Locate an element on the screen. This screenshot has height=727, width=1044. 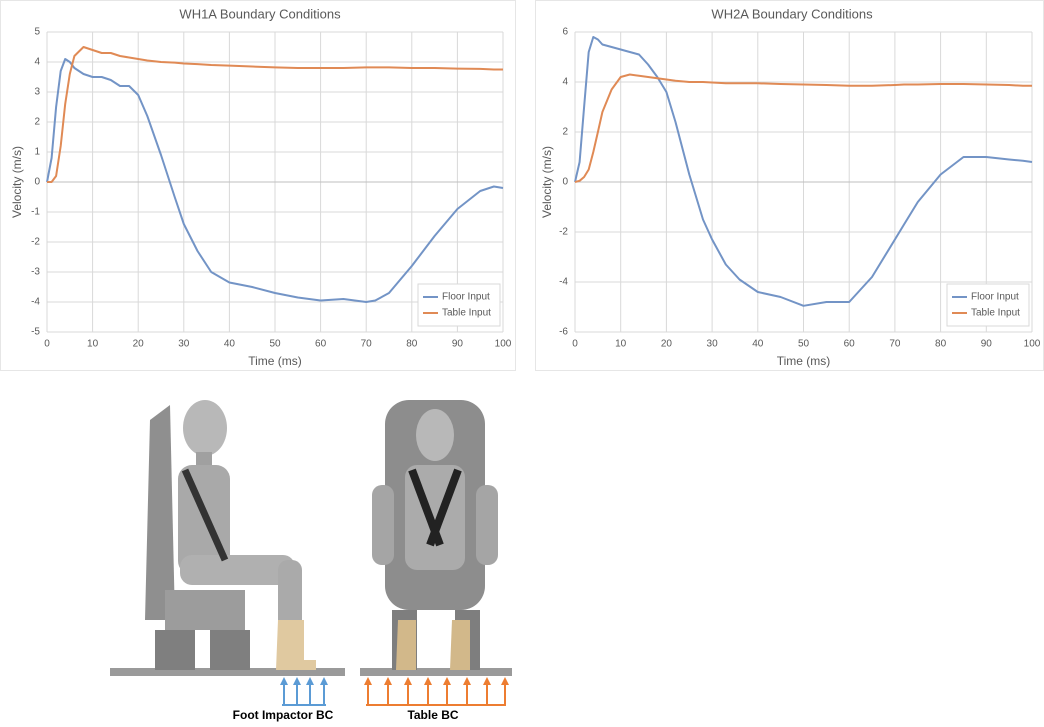
y-tick-label: -1 is located at coordinates (35, 212).